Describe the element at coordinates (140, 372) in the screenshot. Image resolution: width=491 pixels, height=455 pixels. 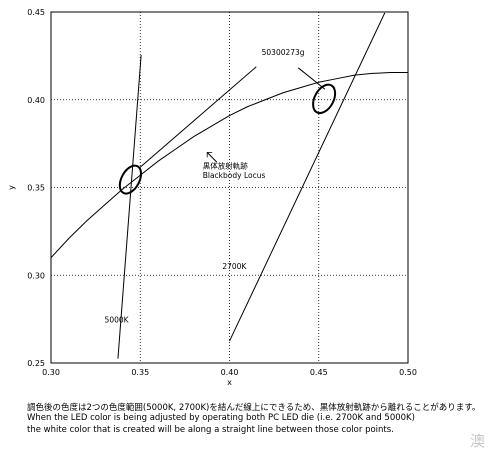
I see `x-tick-label: 0.35` at that location.